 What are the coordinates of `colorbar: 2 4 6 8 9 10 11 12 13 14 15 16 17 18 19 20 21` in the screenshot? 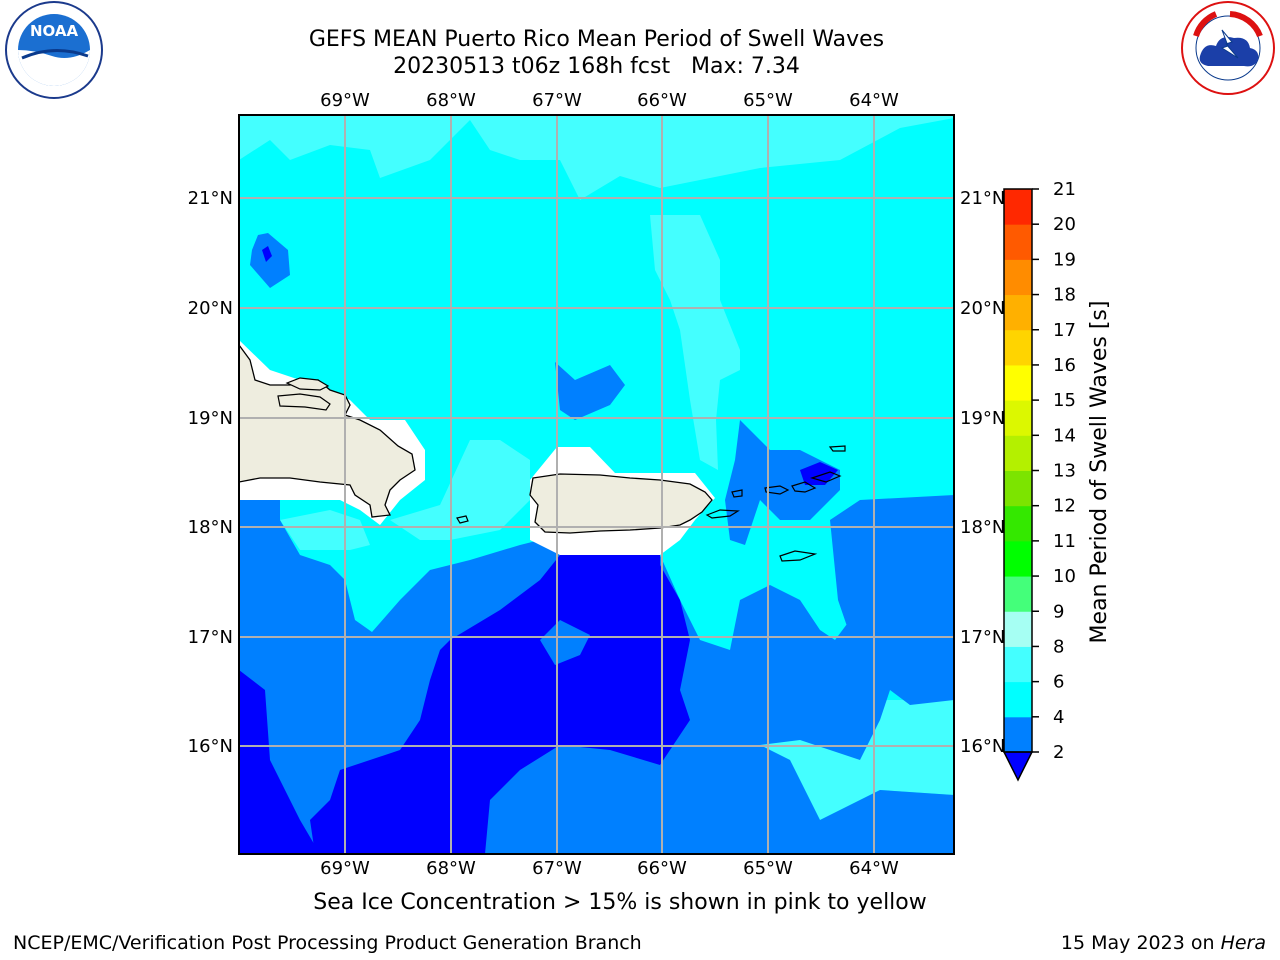 It's located at (1039, 480).